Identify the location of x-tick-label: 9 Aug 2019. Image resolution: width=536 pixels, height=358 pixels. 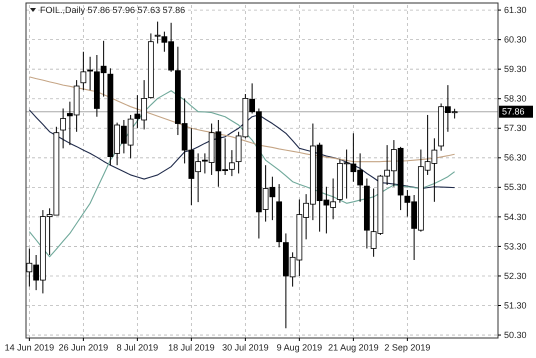
(299, 347).